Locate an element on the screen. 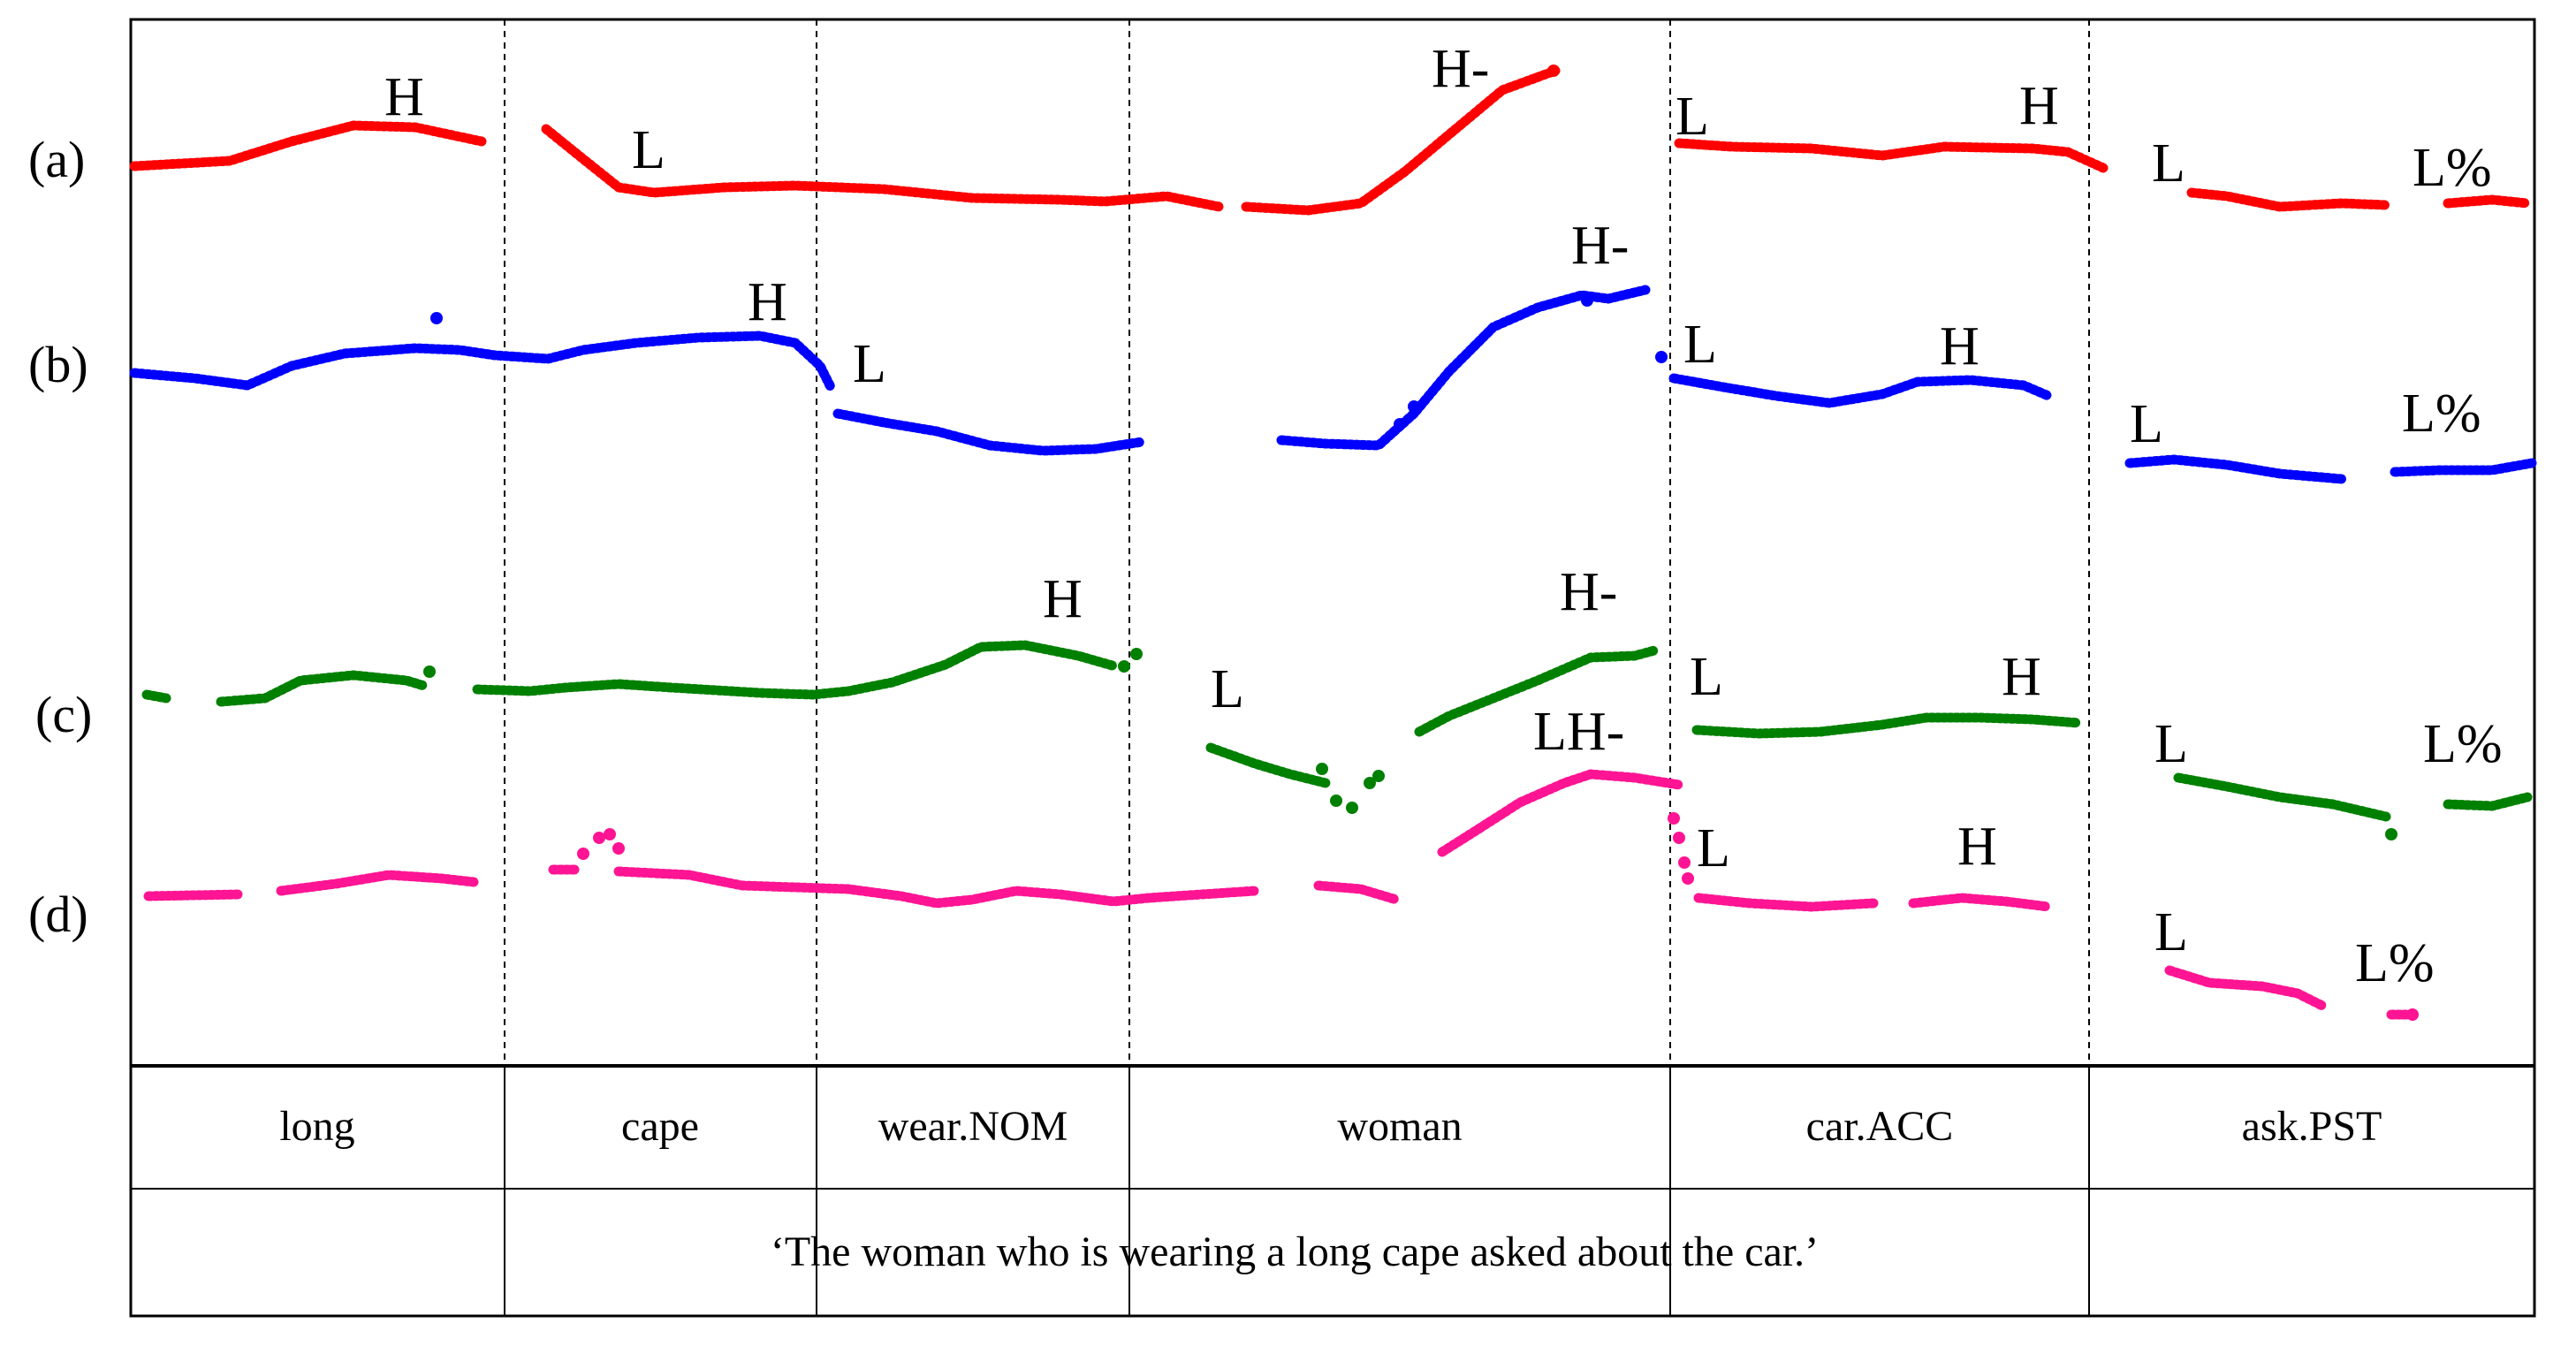  translation-backdrop is located at coordinates (1334, 1250).